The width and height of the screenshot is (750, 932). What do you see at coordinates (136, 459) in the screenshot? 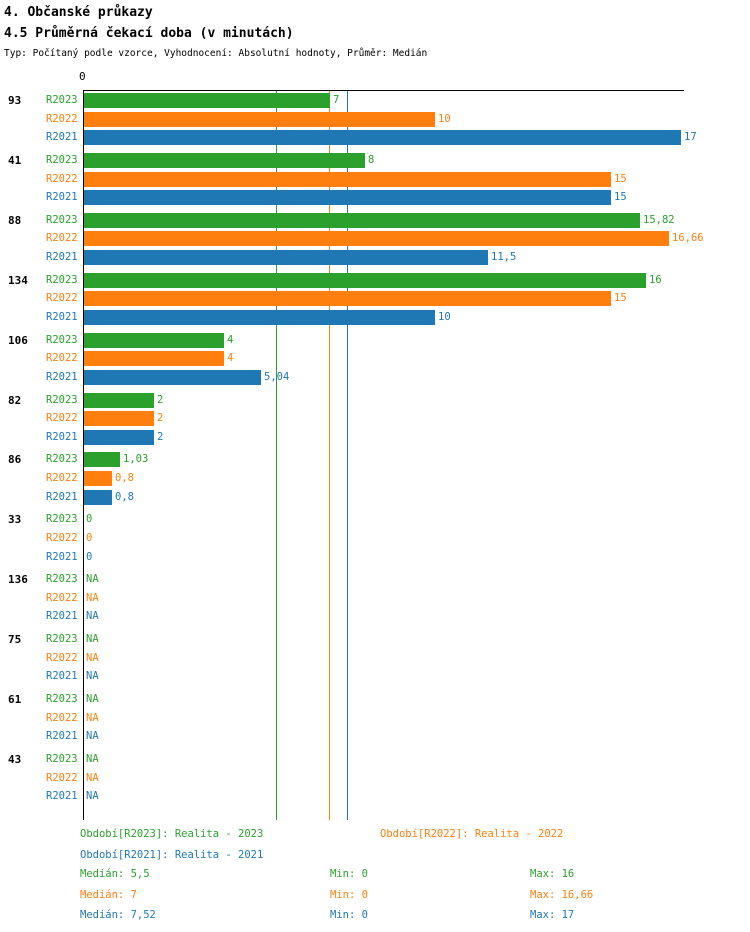
I see `bar-value-label: 1,03` at bounding box center [136, 459].